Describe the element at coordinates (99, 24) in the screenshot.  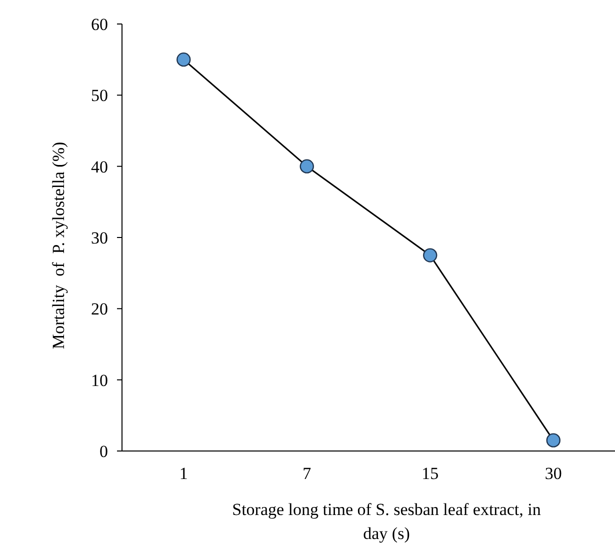
I see `y-tick-label: 60` at that location.